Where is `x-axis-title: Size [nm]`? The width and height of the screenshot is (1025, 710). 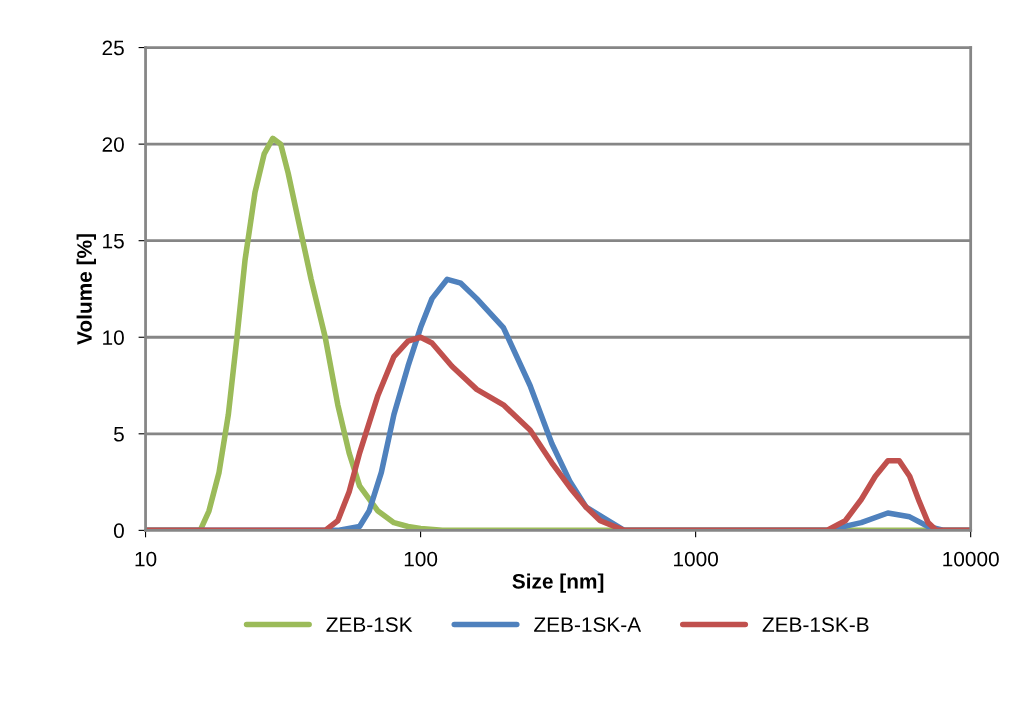 x-axis-title: Size [nm] is located at coordinates (558, 583).